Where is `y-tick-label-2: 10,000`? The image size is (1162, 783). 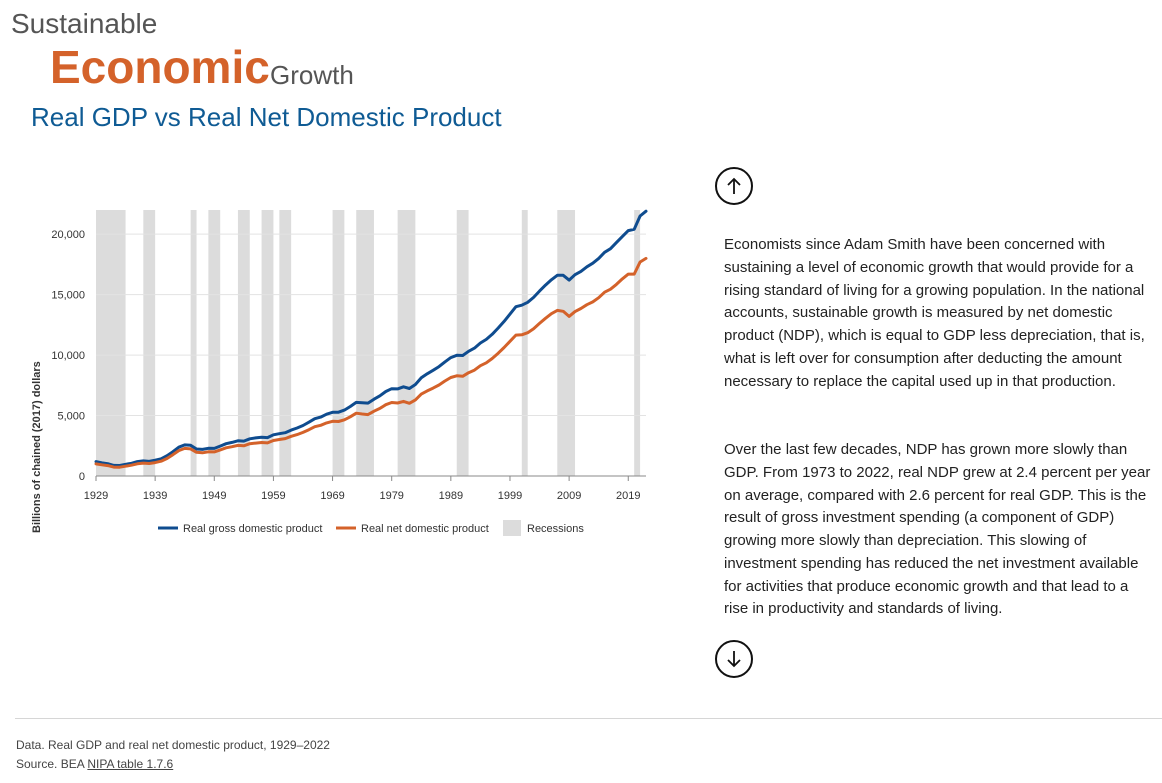
y-tick-label-2: 10,000 is located at coordinates (68, 356).